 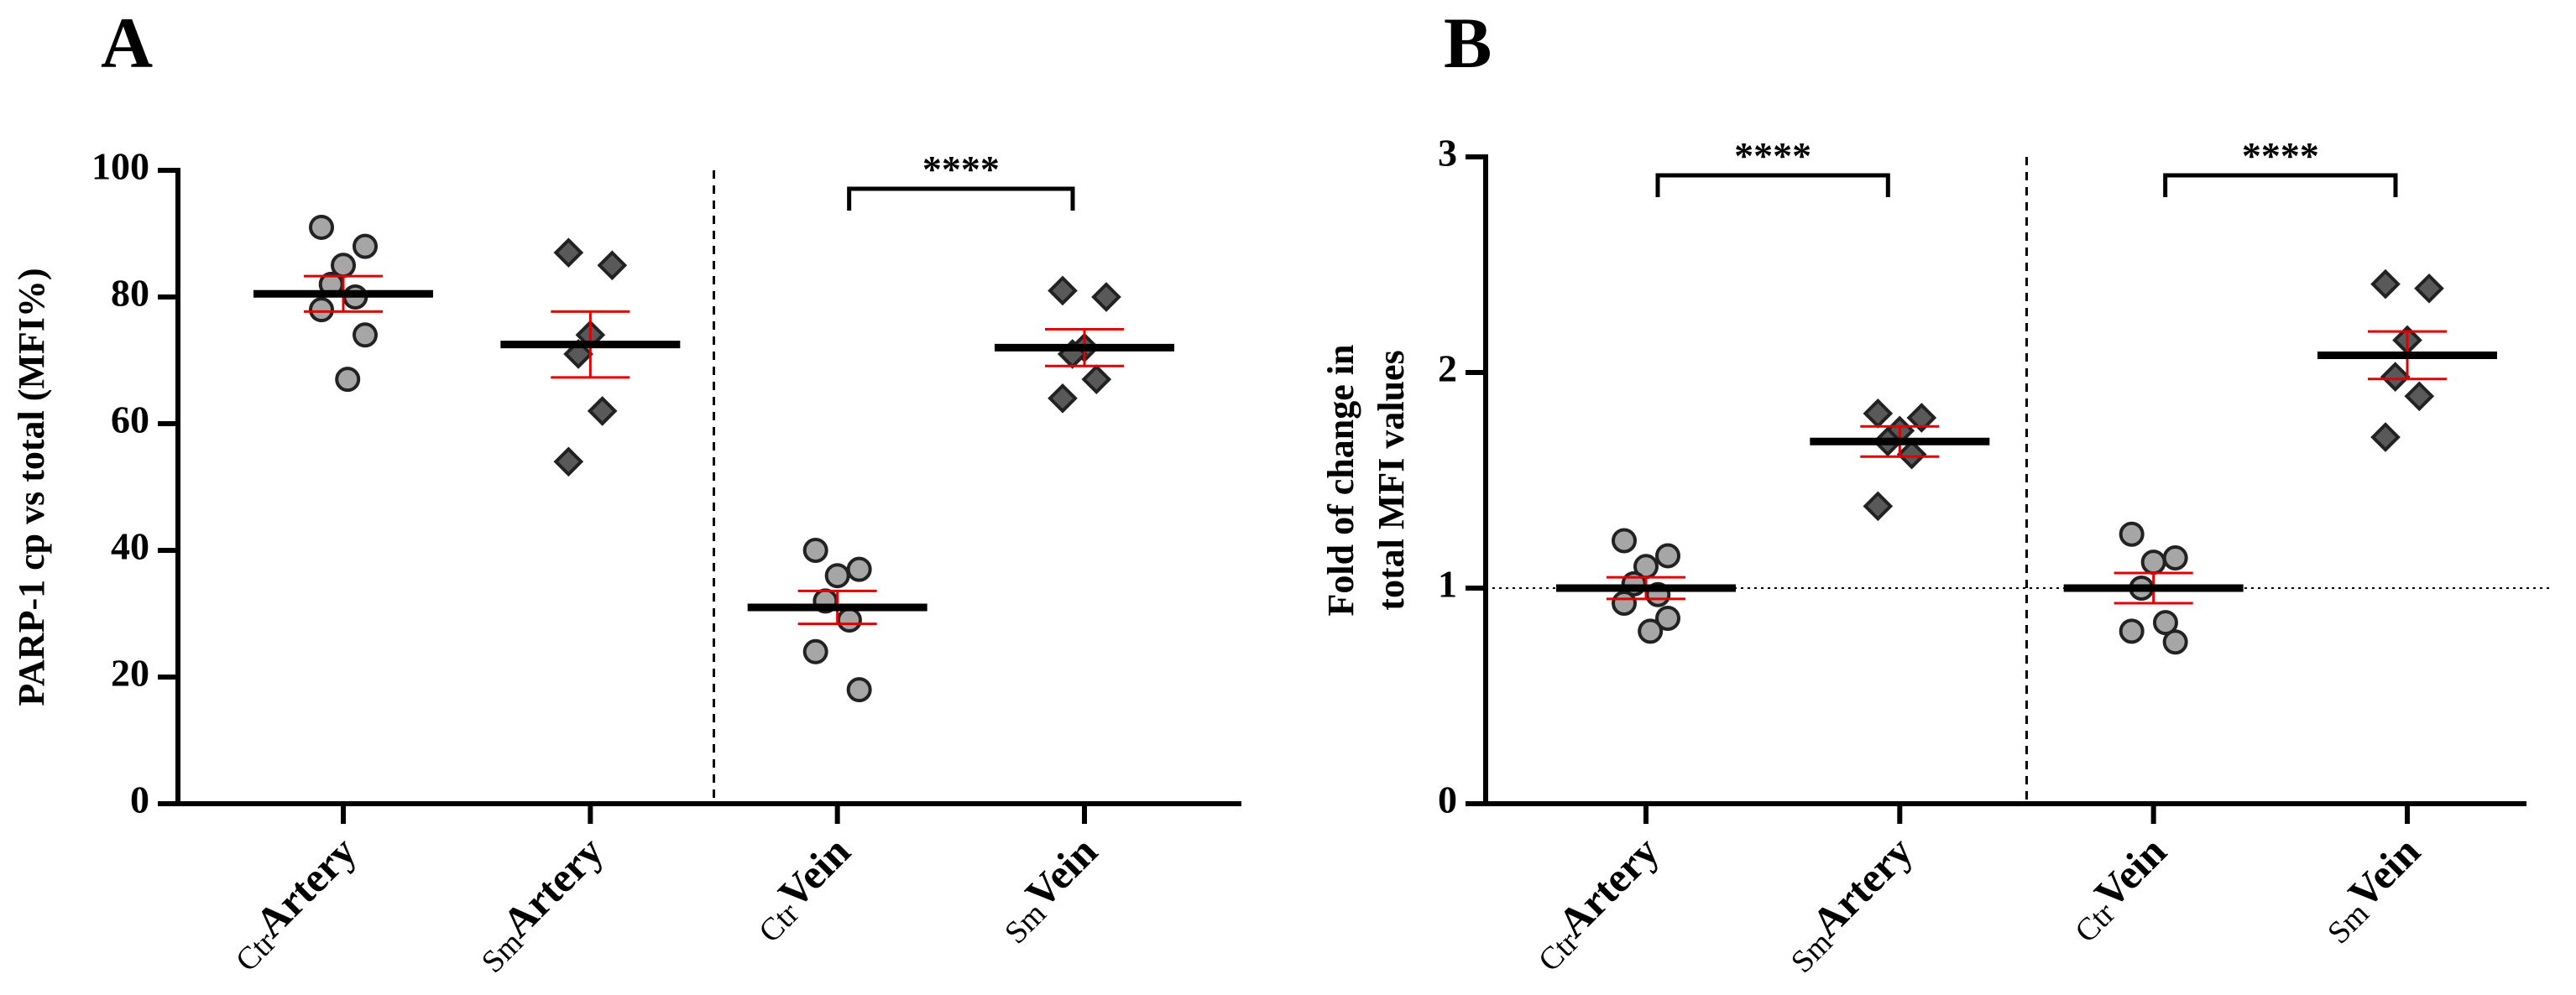 What do you see at coordinates (127, 43) in the screenshot?
I see `panel-label: A` at bounding box center [127, 43].